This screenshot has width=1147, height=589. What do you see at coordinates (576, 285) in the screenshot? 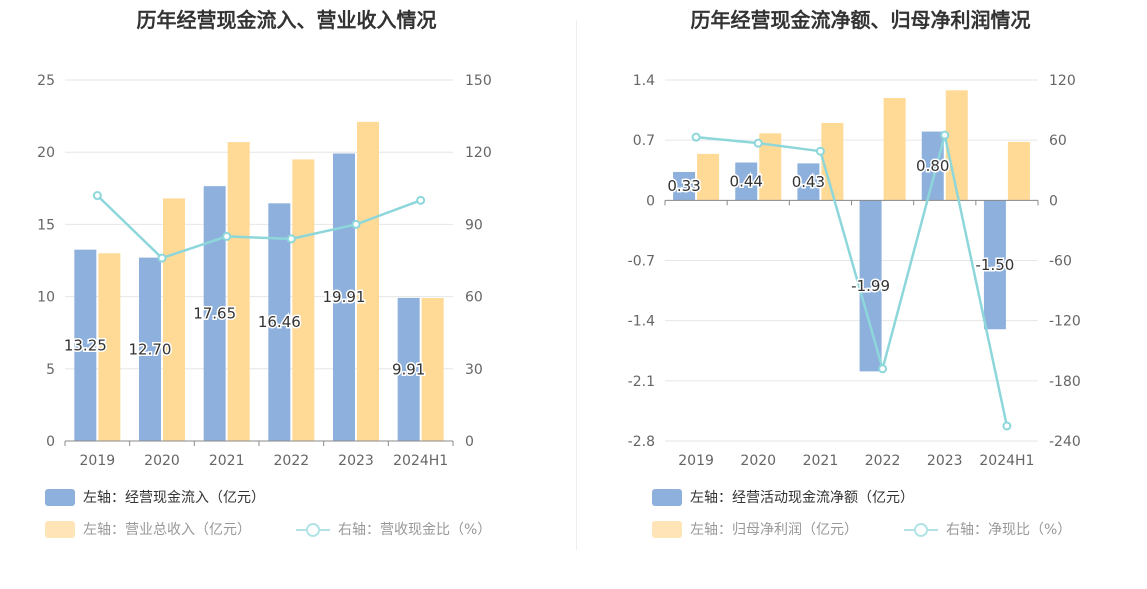
I see `panel-divider` at bounding box center [576, 285].